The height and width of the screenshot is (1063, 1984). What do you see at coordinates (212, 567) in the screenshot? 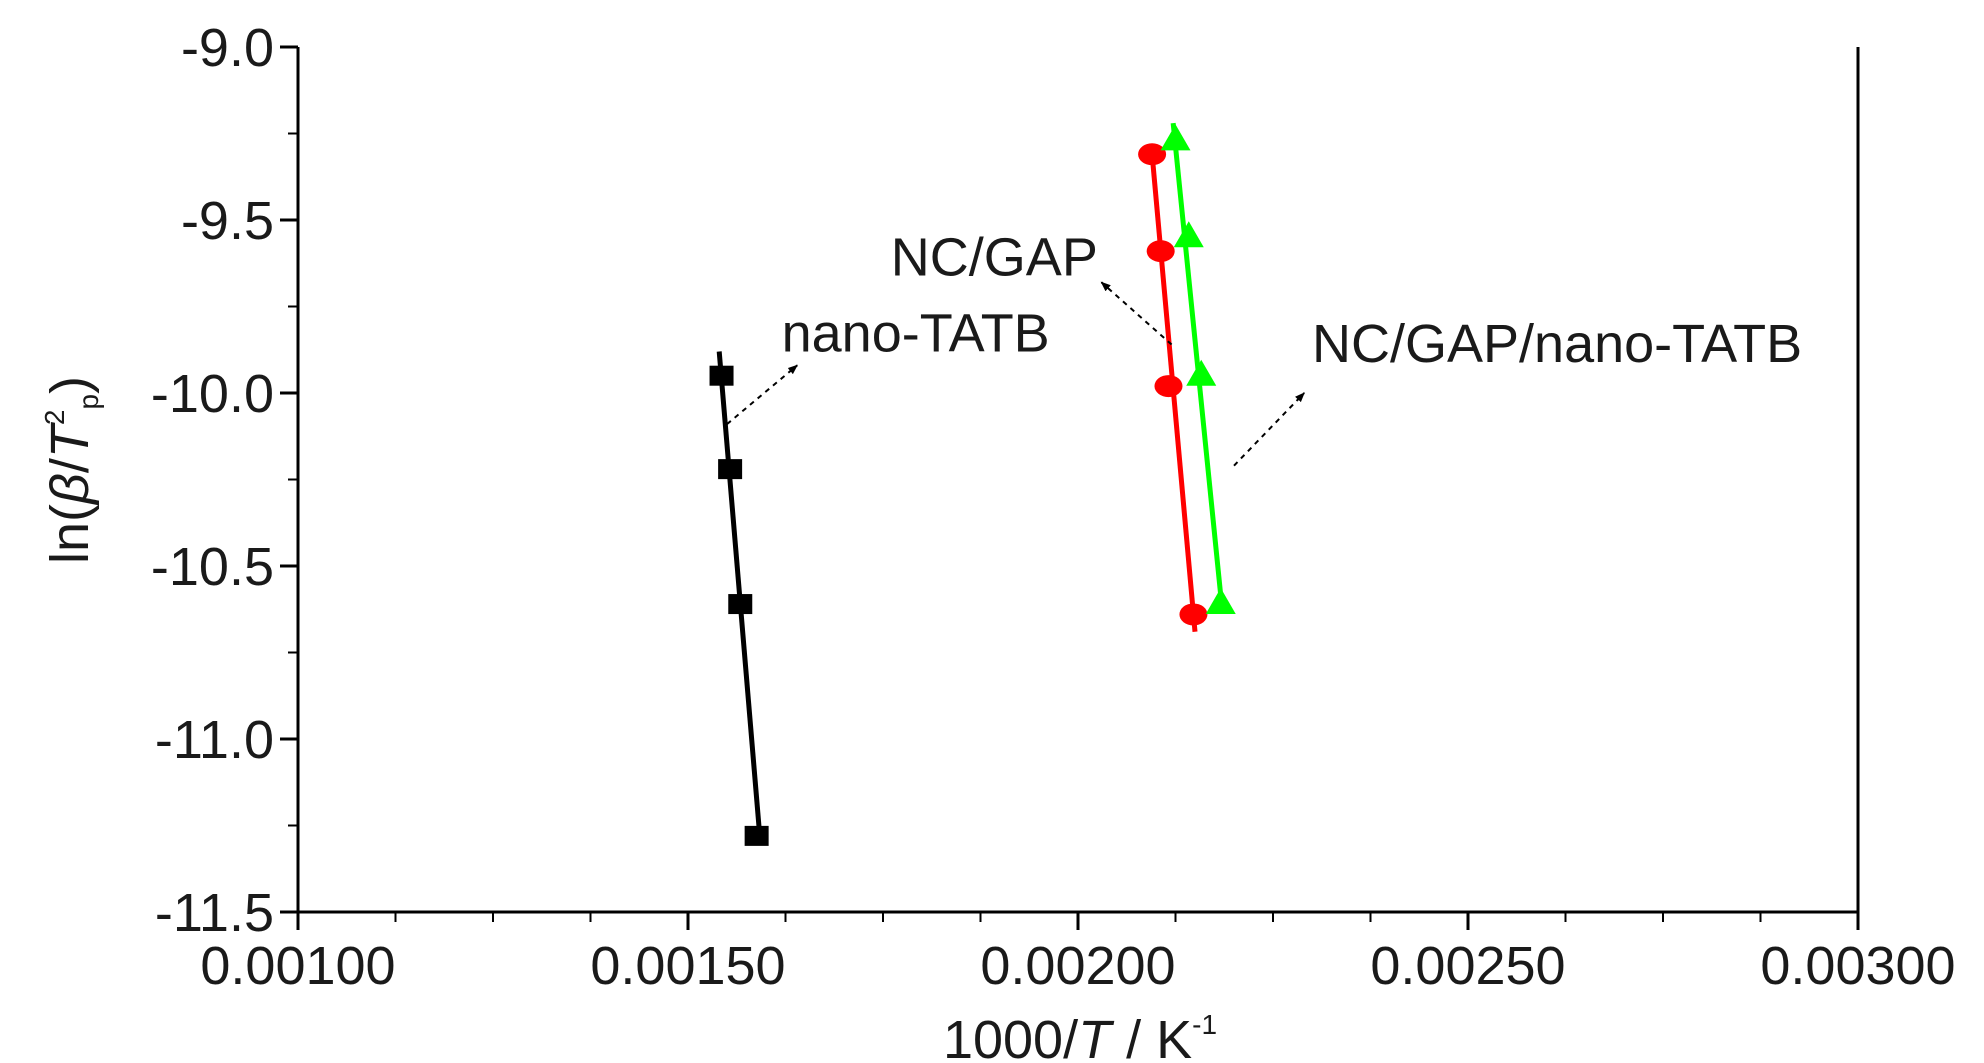
I see `y-tick-label: -10.5` at bounding box center [212, 567].